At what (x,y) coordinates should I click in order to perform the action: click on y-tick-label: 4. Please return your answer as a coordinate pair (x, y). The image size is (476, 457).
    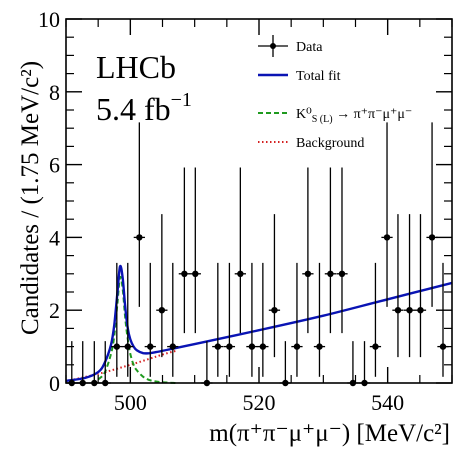
    Looking at the image, I should click on (54, 237).